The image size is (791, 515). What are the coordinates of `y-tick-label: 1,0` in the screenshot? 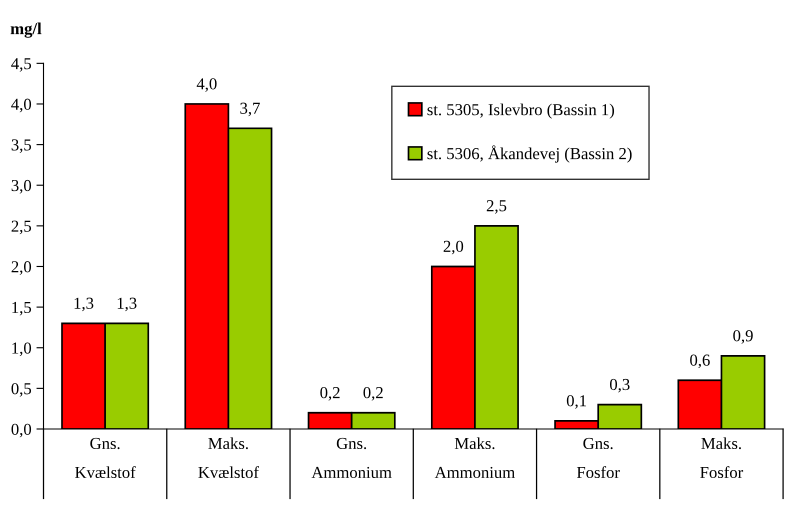 It's located at (22, 349).